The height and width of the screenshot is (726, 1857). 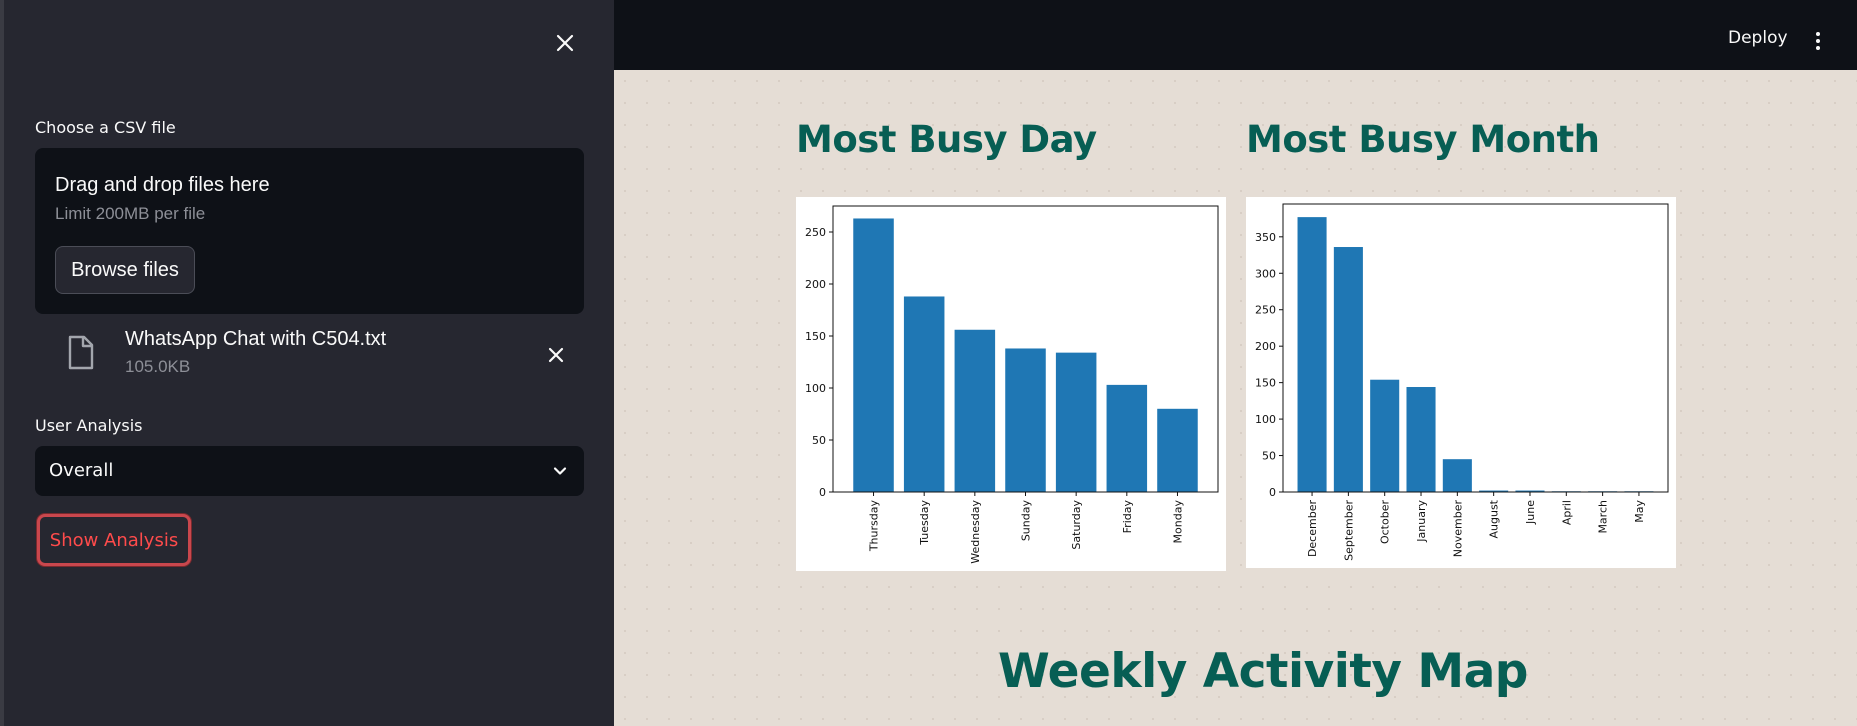 What do you see at coordinates (1177, 450) in the screenshot?
I see `bar-monday` at bounding box center [1177, 450].